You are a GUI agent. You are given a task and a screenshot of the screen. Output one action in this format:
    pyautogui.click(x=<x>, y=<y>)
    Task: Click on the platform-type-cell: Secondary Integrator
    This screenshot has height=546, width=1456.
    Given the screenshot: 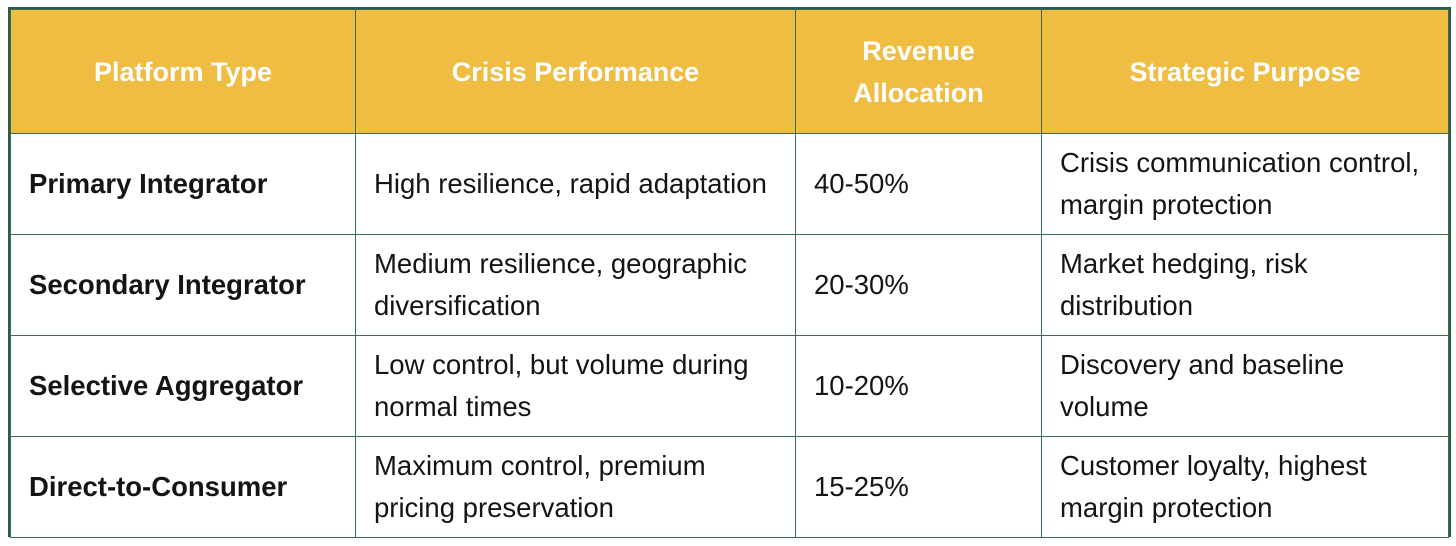 What is the action you would take?
    pyautogui.click(x=183, y=285)
    